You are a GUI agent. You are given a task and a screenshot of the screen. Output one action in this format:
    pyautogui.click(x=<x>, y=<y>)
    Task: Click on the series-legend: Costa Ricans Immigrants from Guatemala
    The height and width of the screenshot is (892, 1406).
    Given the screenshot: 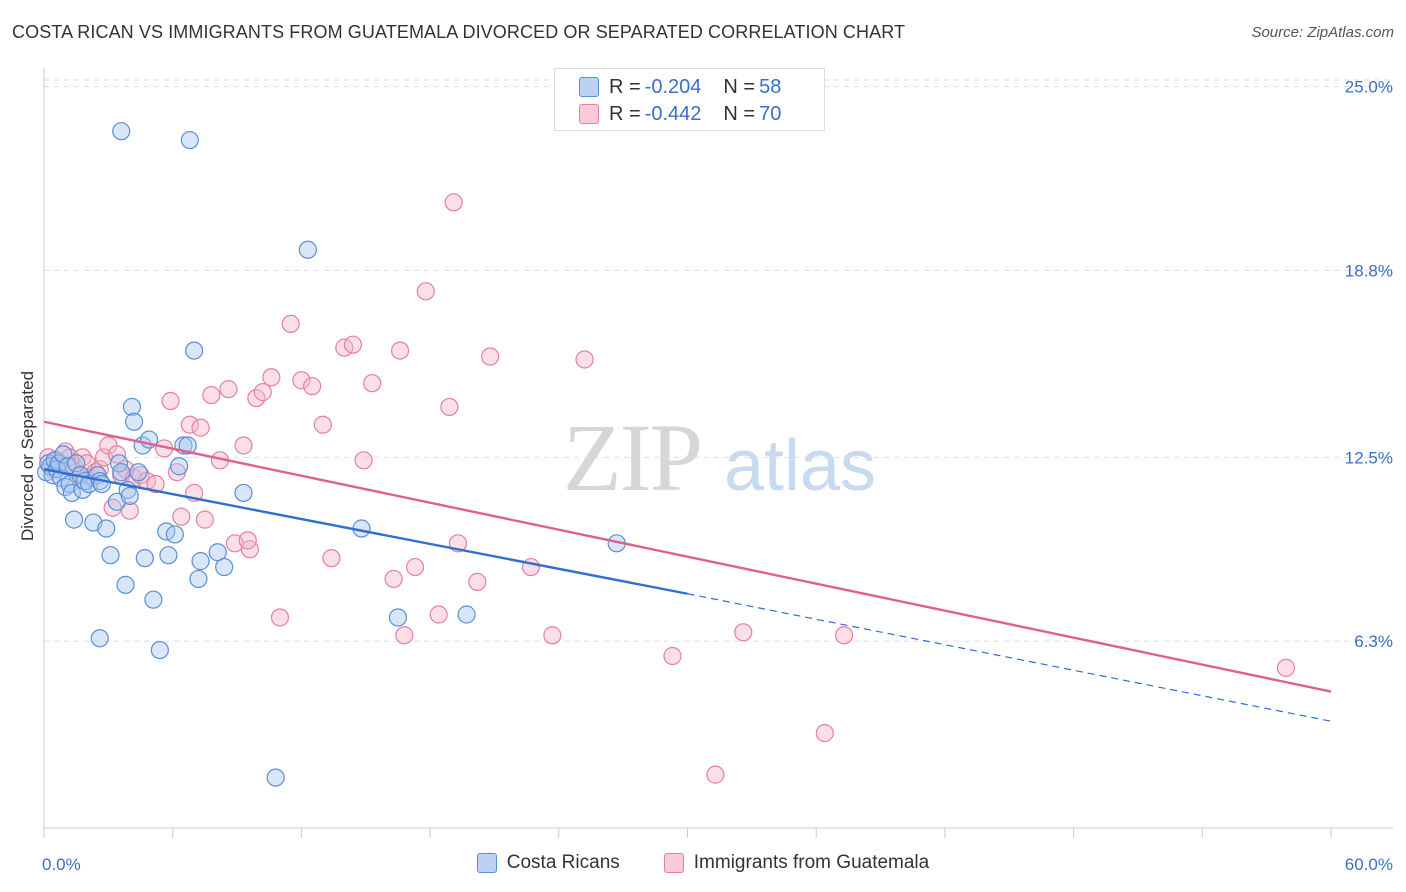 What is the action you would take?
    pyautogui.click(x=703, y=863)
    